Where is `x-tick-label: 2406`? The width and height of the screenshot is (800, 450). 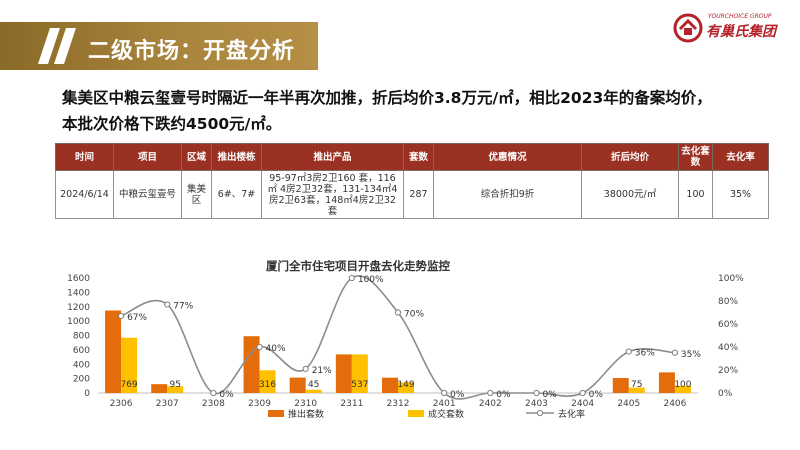
x-tick-label: 2406 is located at coordinates (674, 404).